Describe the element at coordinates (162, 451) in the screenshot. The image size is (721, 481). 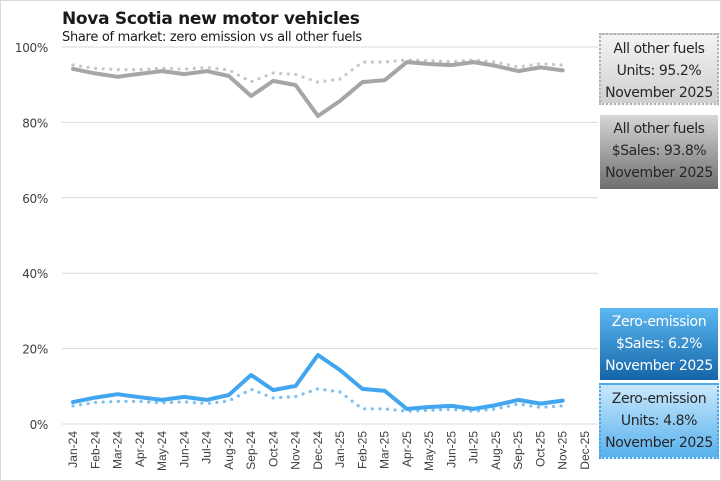
I see `x-tick-label: May-24` at that location.